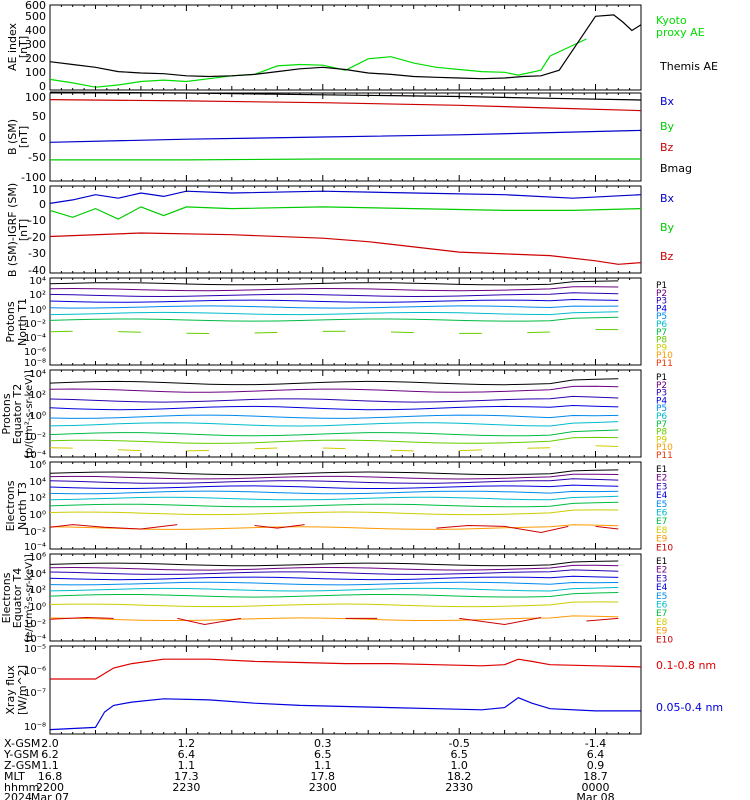  What do you see at coordinates (667, 227) in the screenshot?
I see `legend-bd-by: By` at bounding box center [667, 227].